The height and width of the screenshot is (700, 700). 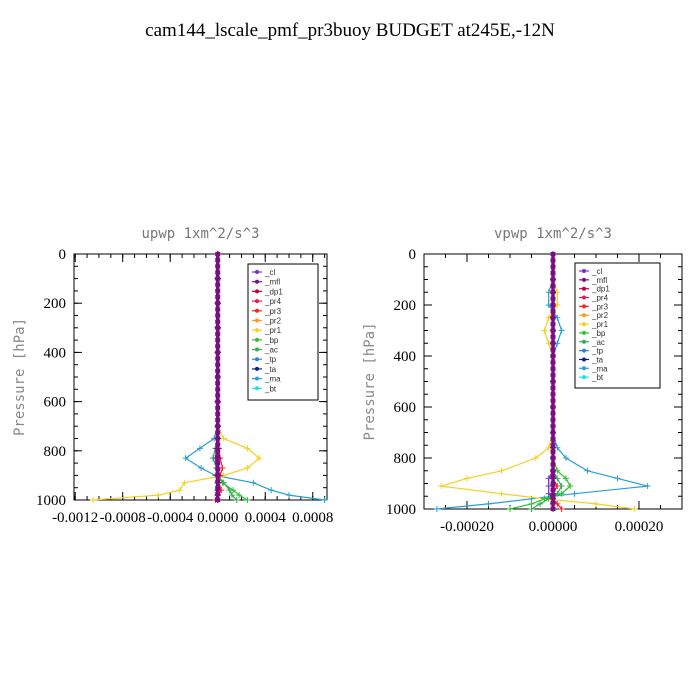 What do you see at coordinates (553, 234) in the screenshot?
I see `panel-title: vpwp 1xm^2/s^3` at bounding box center [553, 234].